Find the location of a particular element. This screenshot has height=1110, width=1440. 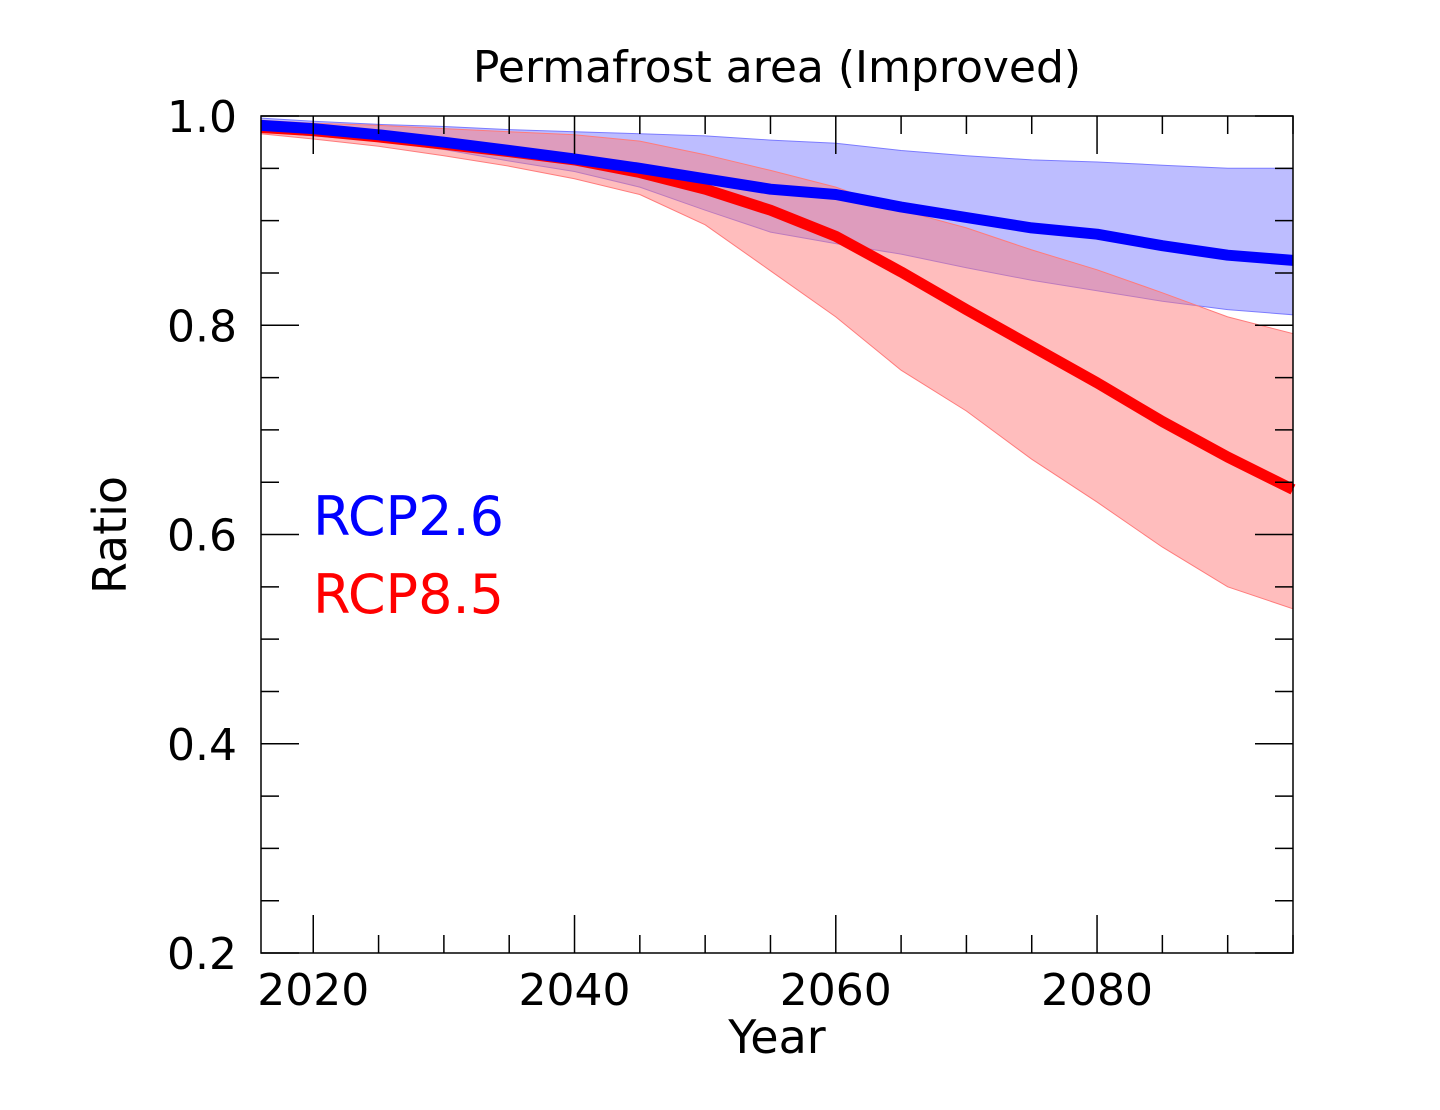

x-axis-label: Year is located at coordinates (776, 1037).